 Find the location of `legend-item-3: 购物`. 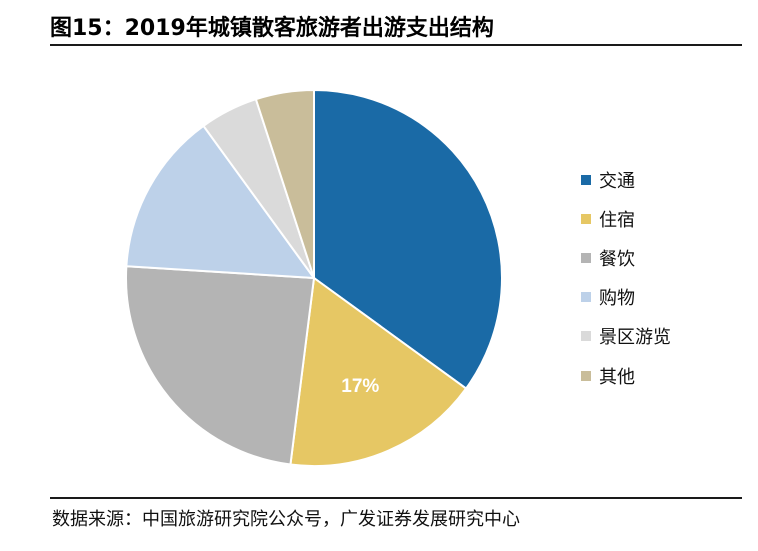

legend-item-3: 购物 is located at coordinates (626, 297).